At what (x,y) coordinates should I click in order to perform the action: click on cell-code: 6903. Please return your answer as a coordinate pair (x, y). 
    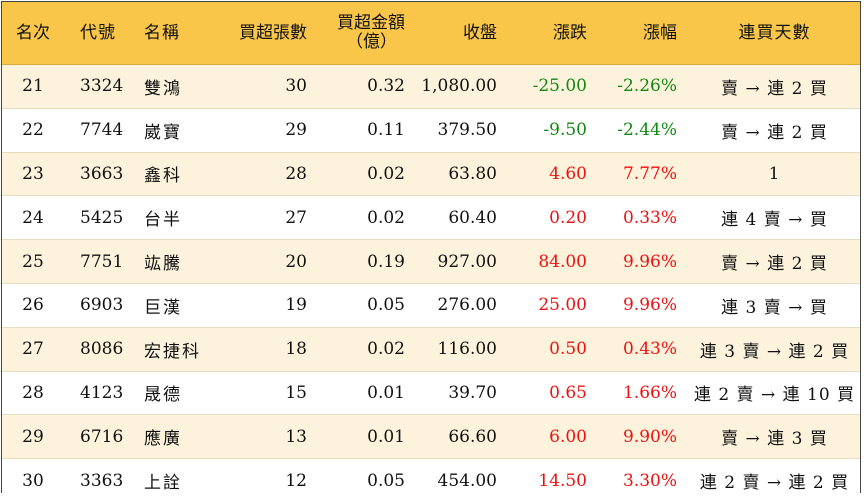
    Looking at the image, I should click on (99, 305).